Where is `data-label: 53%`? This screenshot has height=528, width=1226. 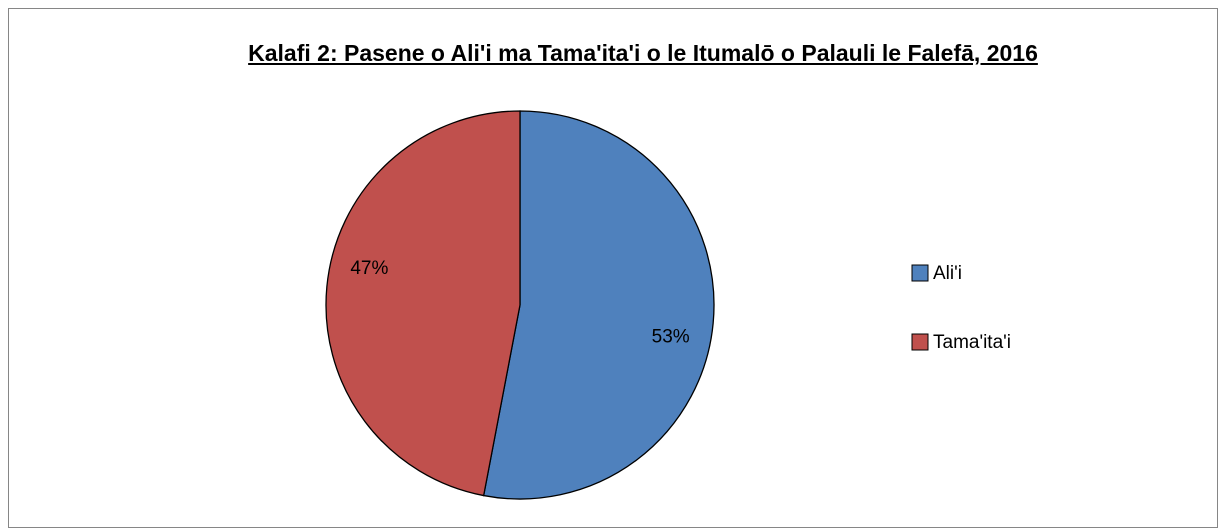
data-label: 53% is located at coordinates (671, 336).